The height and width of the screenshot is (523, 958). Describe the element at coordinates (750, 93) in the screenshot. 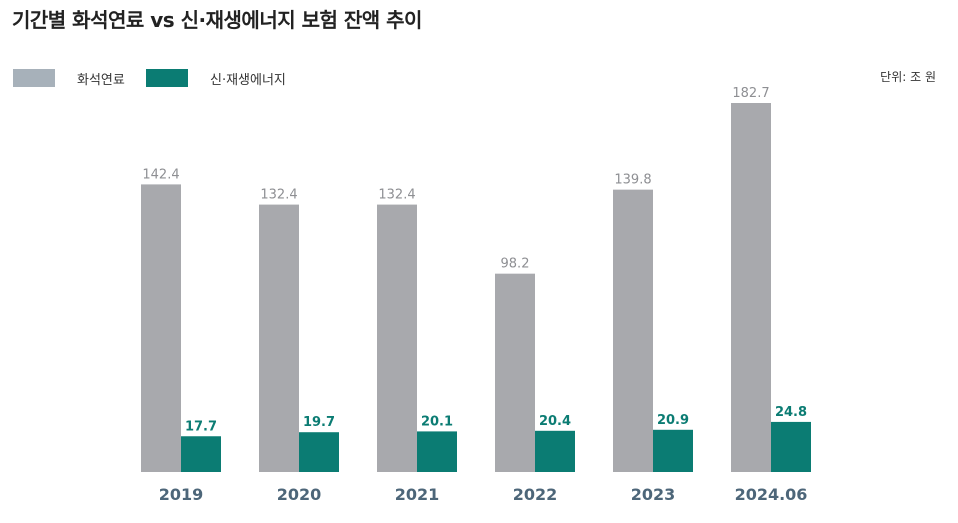

I see `data-label-fossil: 182.7` at that location.